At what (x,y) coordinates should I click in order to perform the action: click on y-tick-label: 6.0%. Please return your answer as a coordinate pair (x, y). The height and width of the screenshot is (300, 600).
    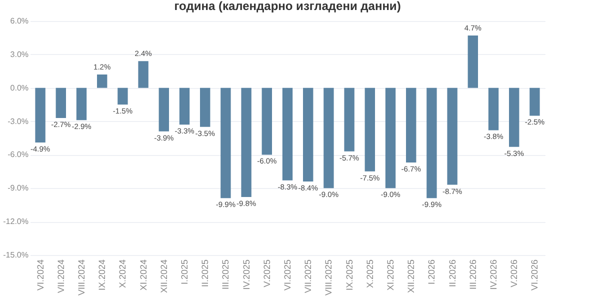
    Looking at the image, I should click on (19, 21).